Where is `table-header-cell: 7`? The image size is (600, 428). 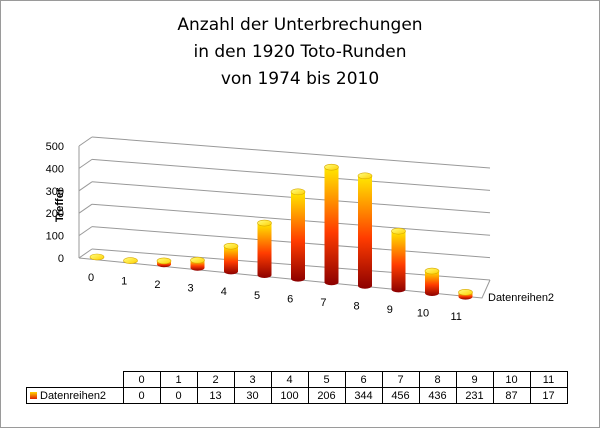
table-header-cell: 7 is located at coordinates (400, 379).